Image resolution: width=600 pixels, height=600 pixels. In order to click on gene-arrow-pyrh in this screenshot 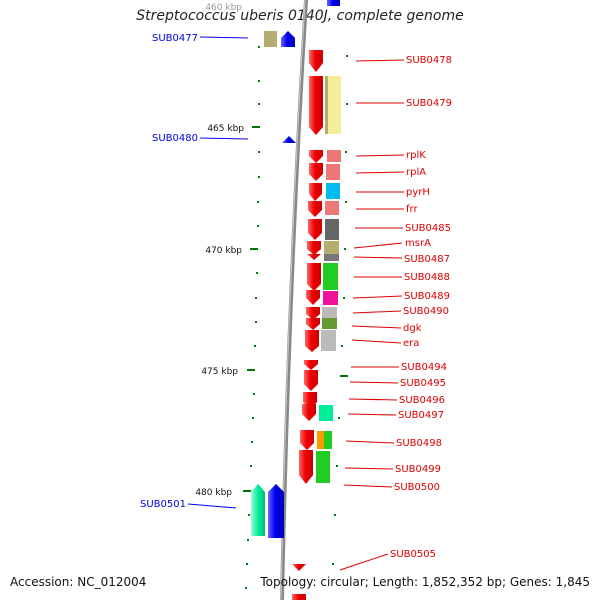, I will do `click(315, 192)`.